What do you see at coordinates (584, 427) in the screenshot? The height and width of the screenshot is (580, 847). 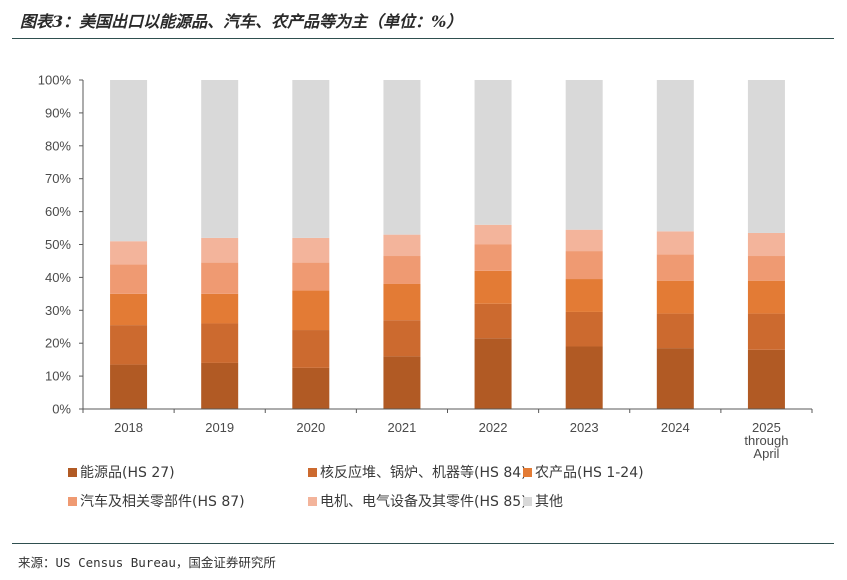 I see `x-tick-label: 2023` at bounding box center [584, 427].